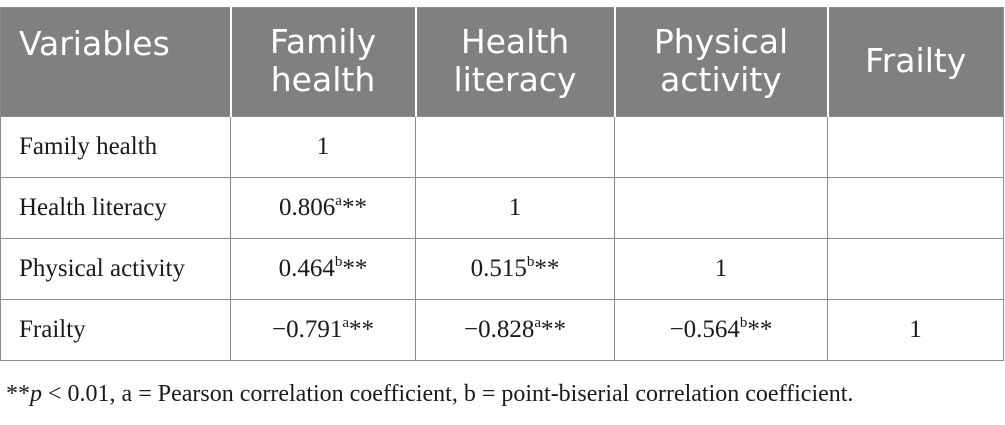 The height and width of the screenshot is (425, 1005). What do you see at coordinates (515, 79) in the screenshot?
I see `column-header-line: literacy` at bounding box center [515, 79].